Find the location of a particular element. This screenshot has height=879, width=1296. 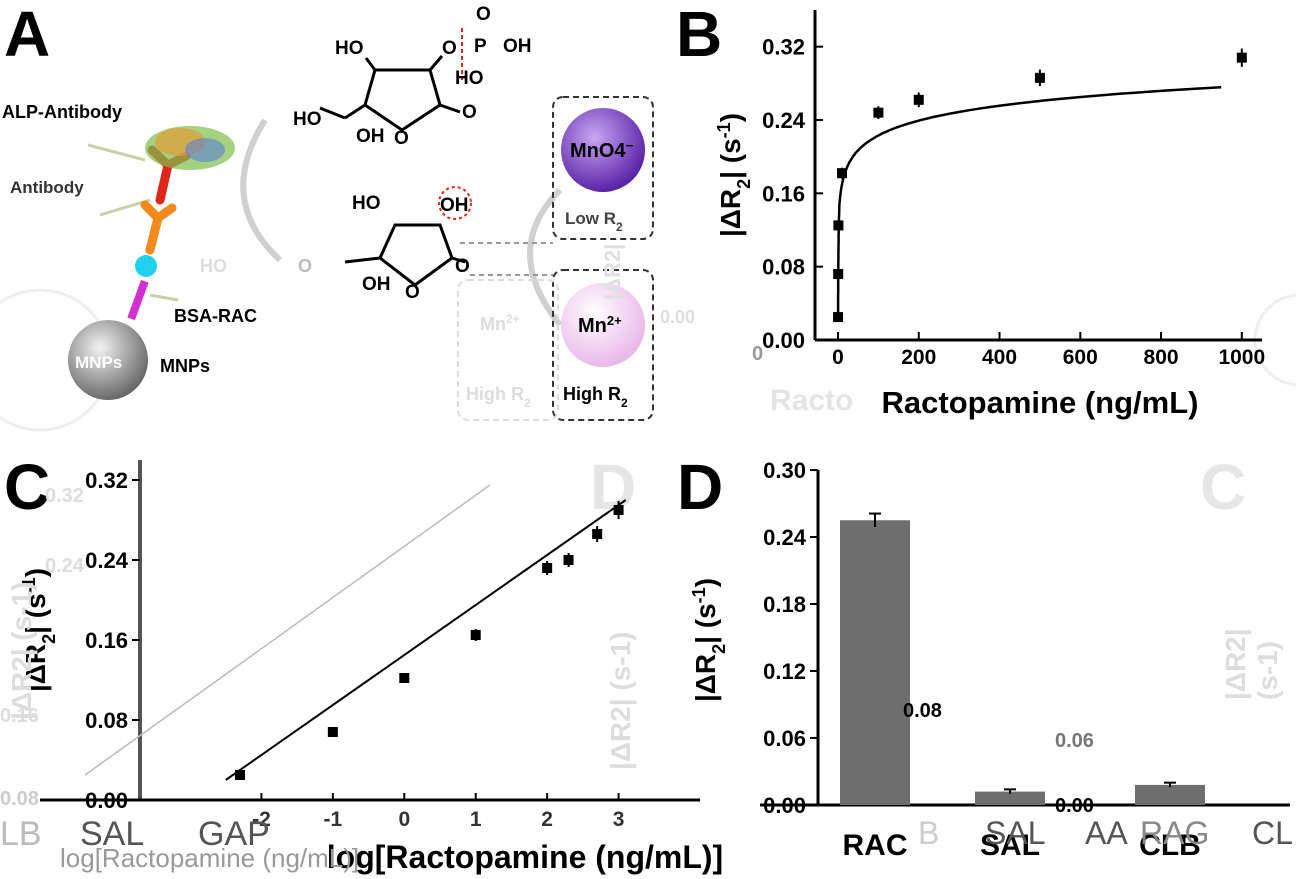

aa-ghost-ho: HO is located at coordinates (213, 266).